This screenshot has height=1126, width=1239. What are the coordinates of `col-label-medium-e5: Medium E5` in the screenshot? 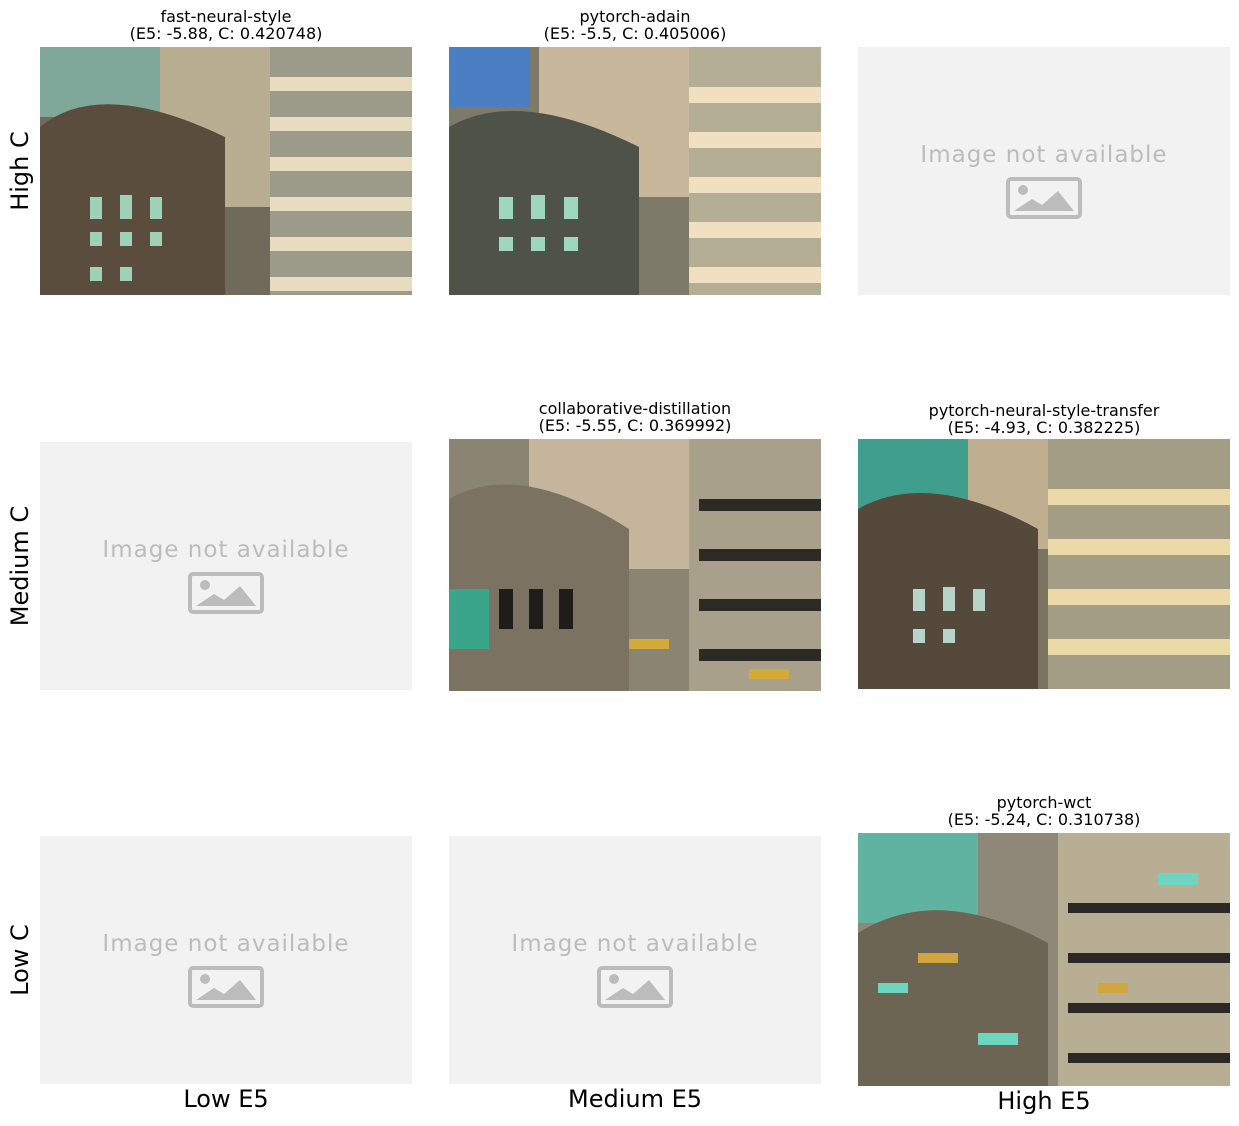 It's located at (635, 1099).